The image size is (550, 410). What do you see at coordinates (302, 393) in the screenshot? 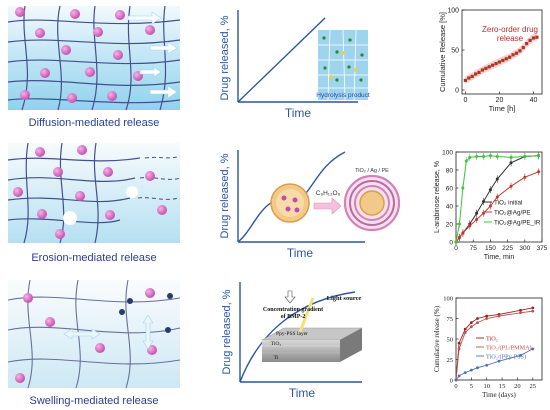
I see `curve-xlabel: Time` at bounding box center [302, 393].